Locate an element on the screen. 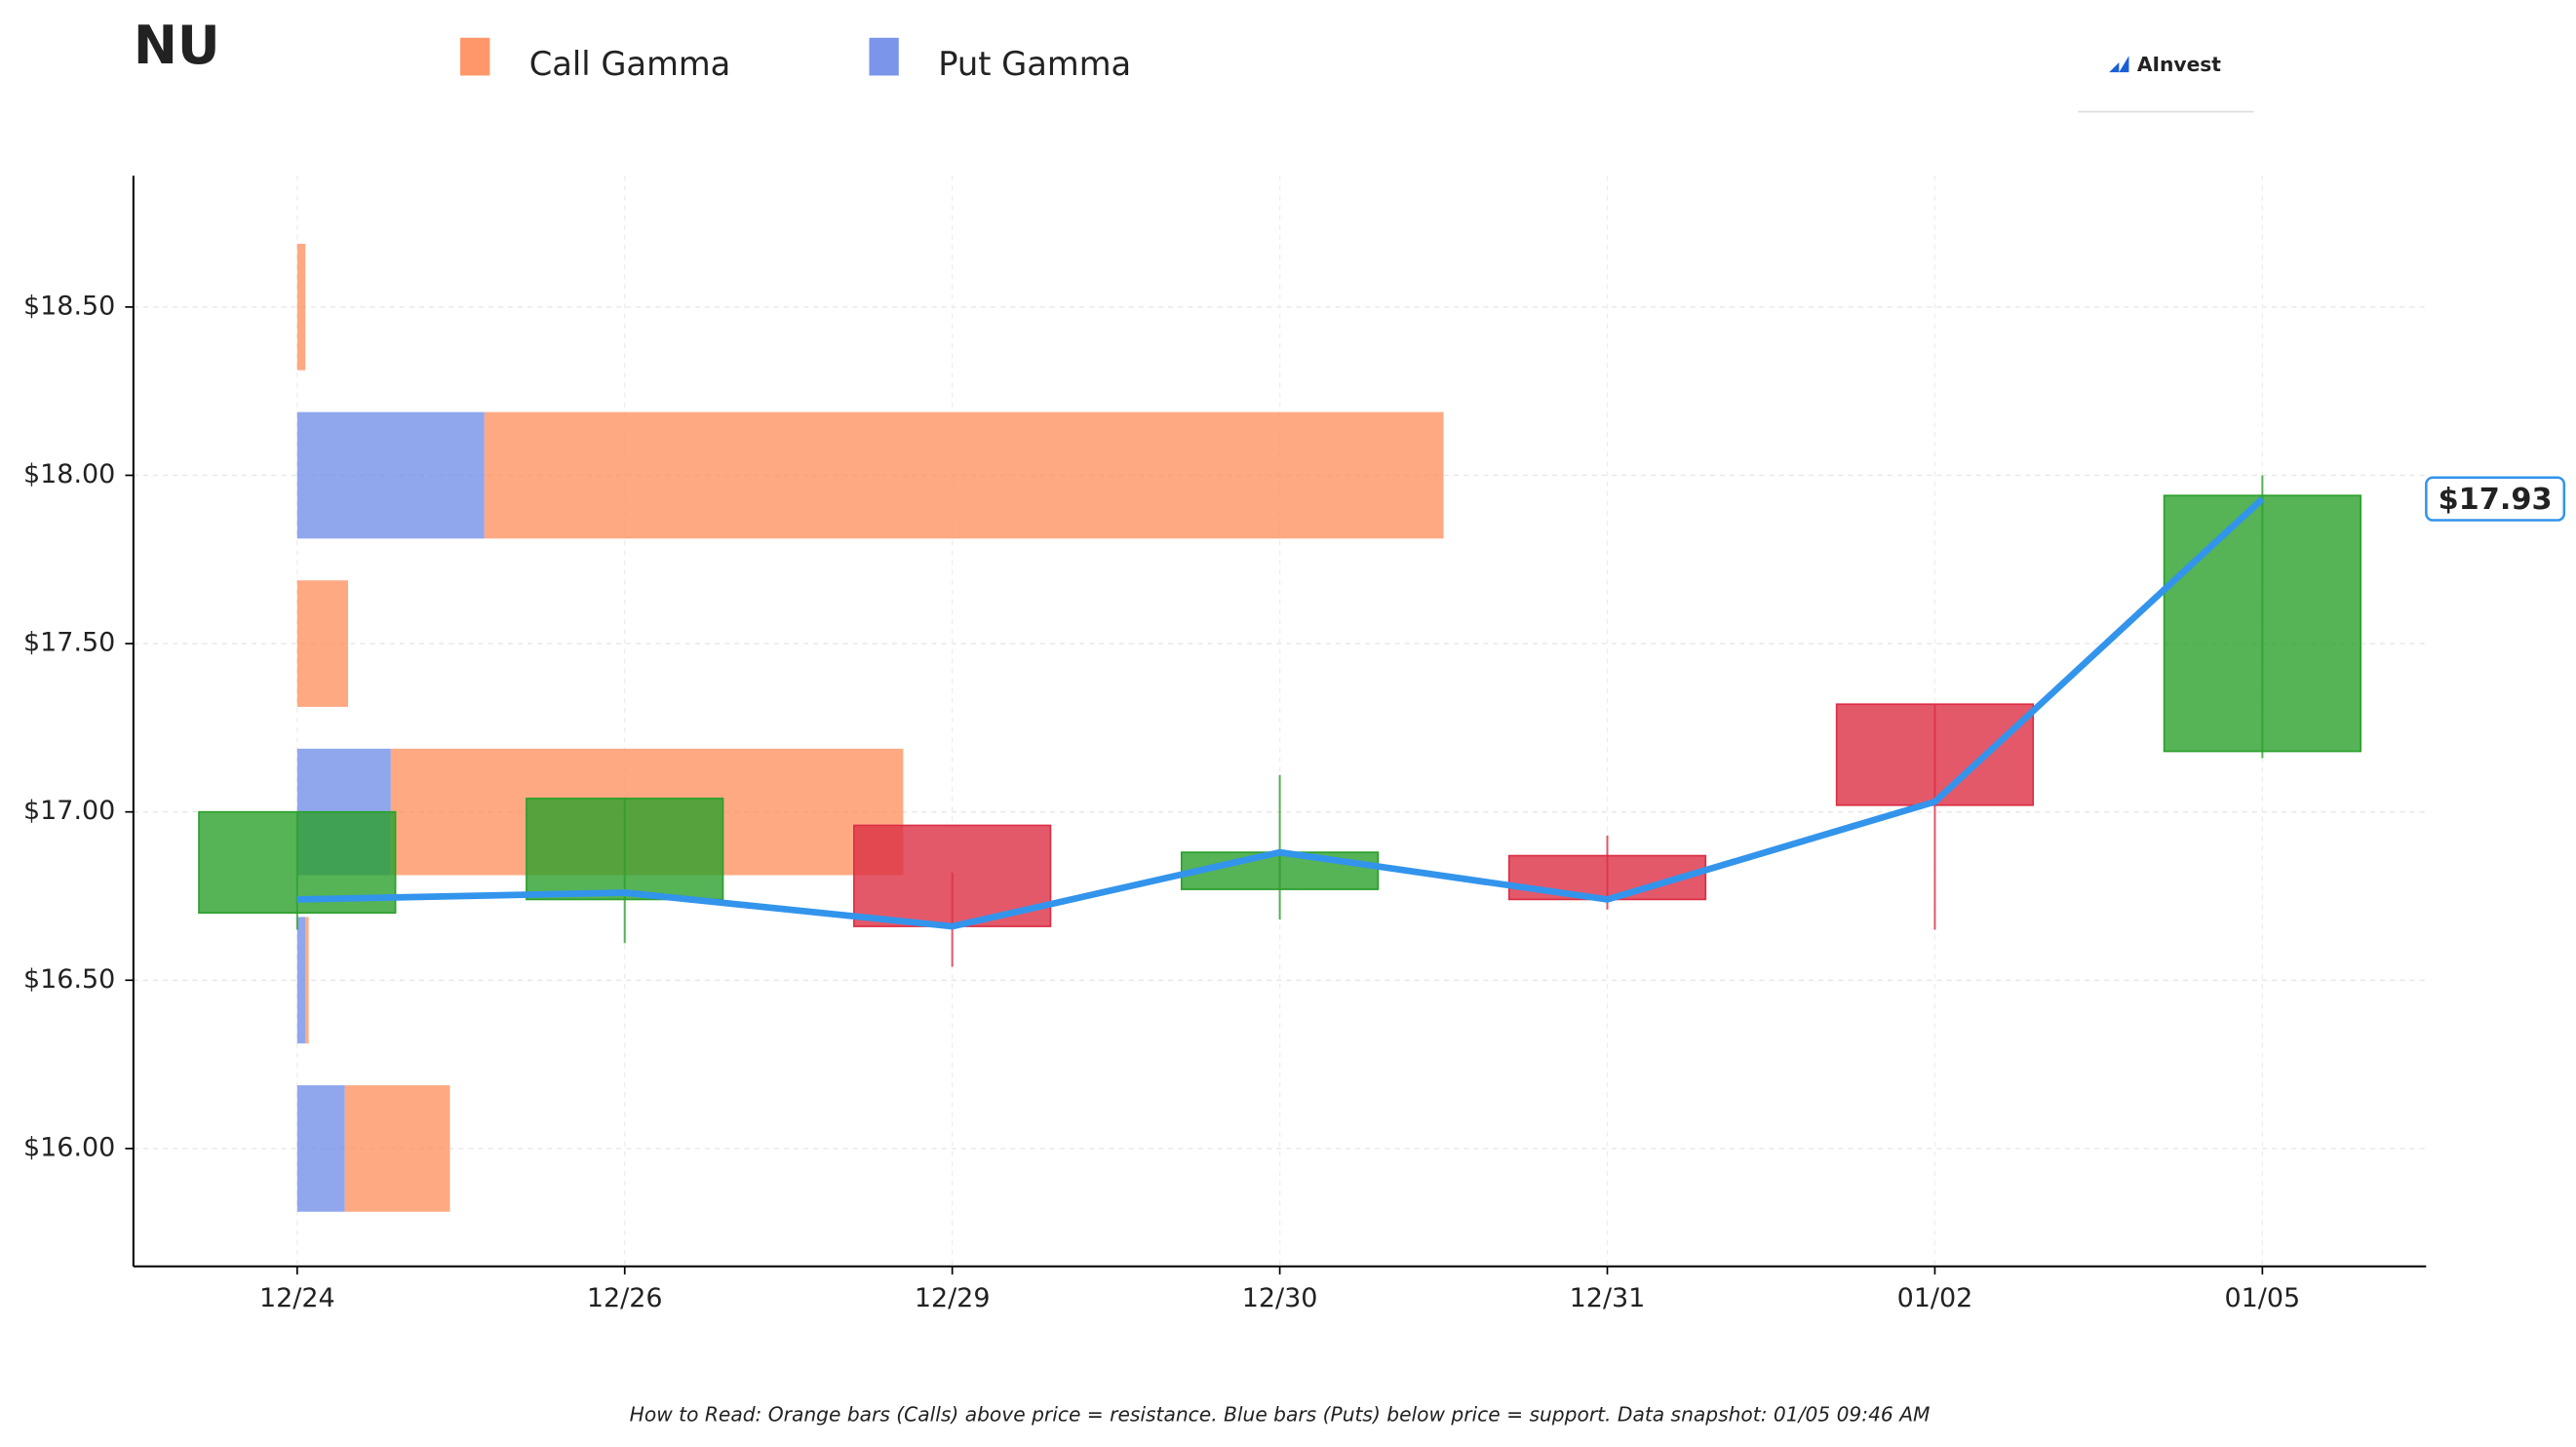 The width and height of the screenshot is (2576, 1447). price-tag: $17.93 is located at coordinates (2496, 500).